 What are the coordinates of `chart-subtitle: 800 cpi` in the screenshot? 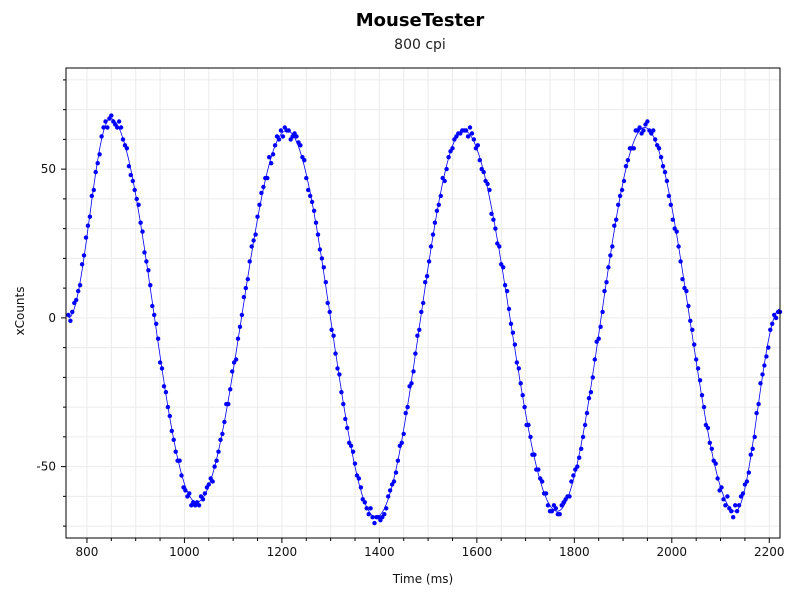 It's located at (420, 45).